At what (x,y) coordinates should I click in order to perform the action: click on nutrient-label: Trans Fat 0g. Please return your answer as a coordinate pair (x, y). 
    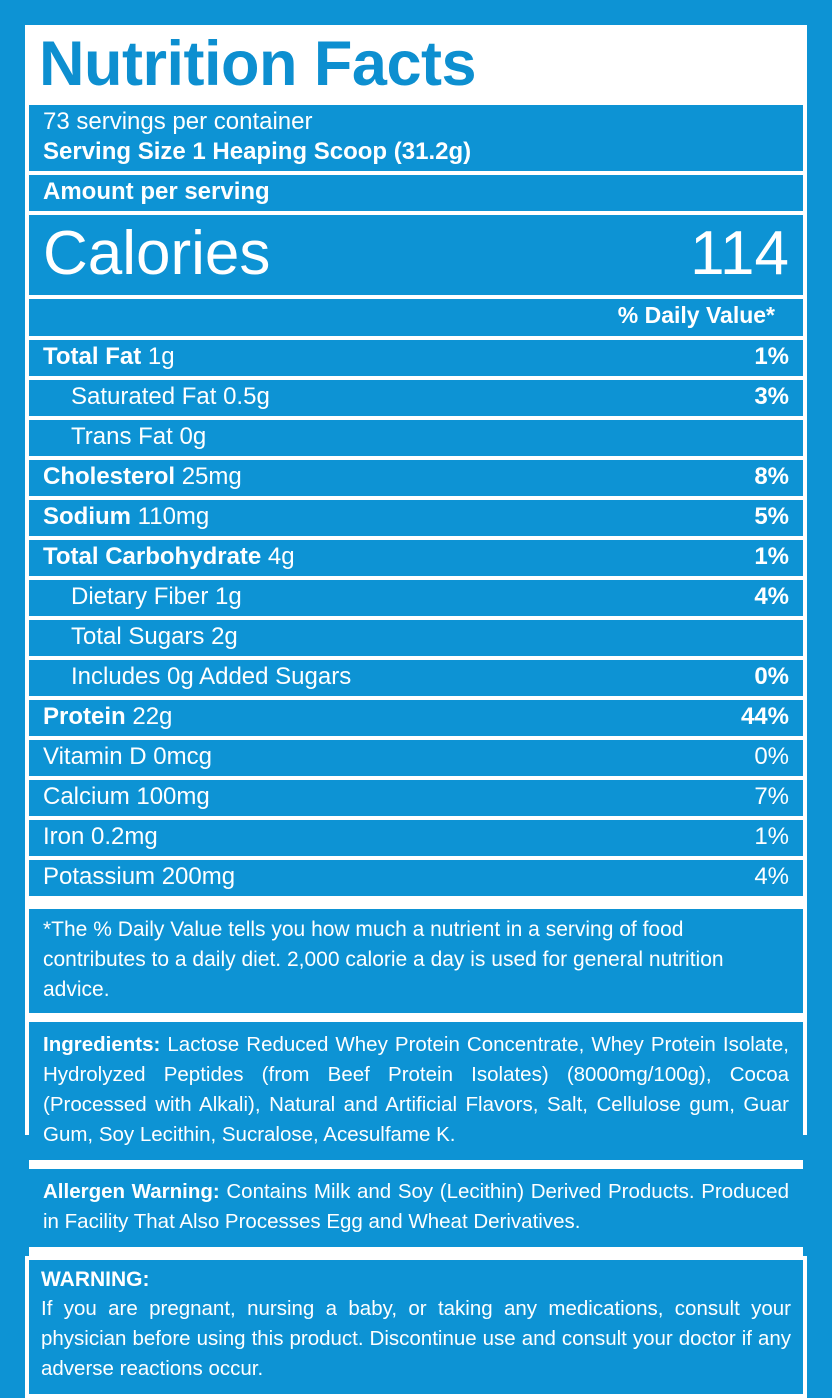
    Looking at the image, I should click on (124, 437).